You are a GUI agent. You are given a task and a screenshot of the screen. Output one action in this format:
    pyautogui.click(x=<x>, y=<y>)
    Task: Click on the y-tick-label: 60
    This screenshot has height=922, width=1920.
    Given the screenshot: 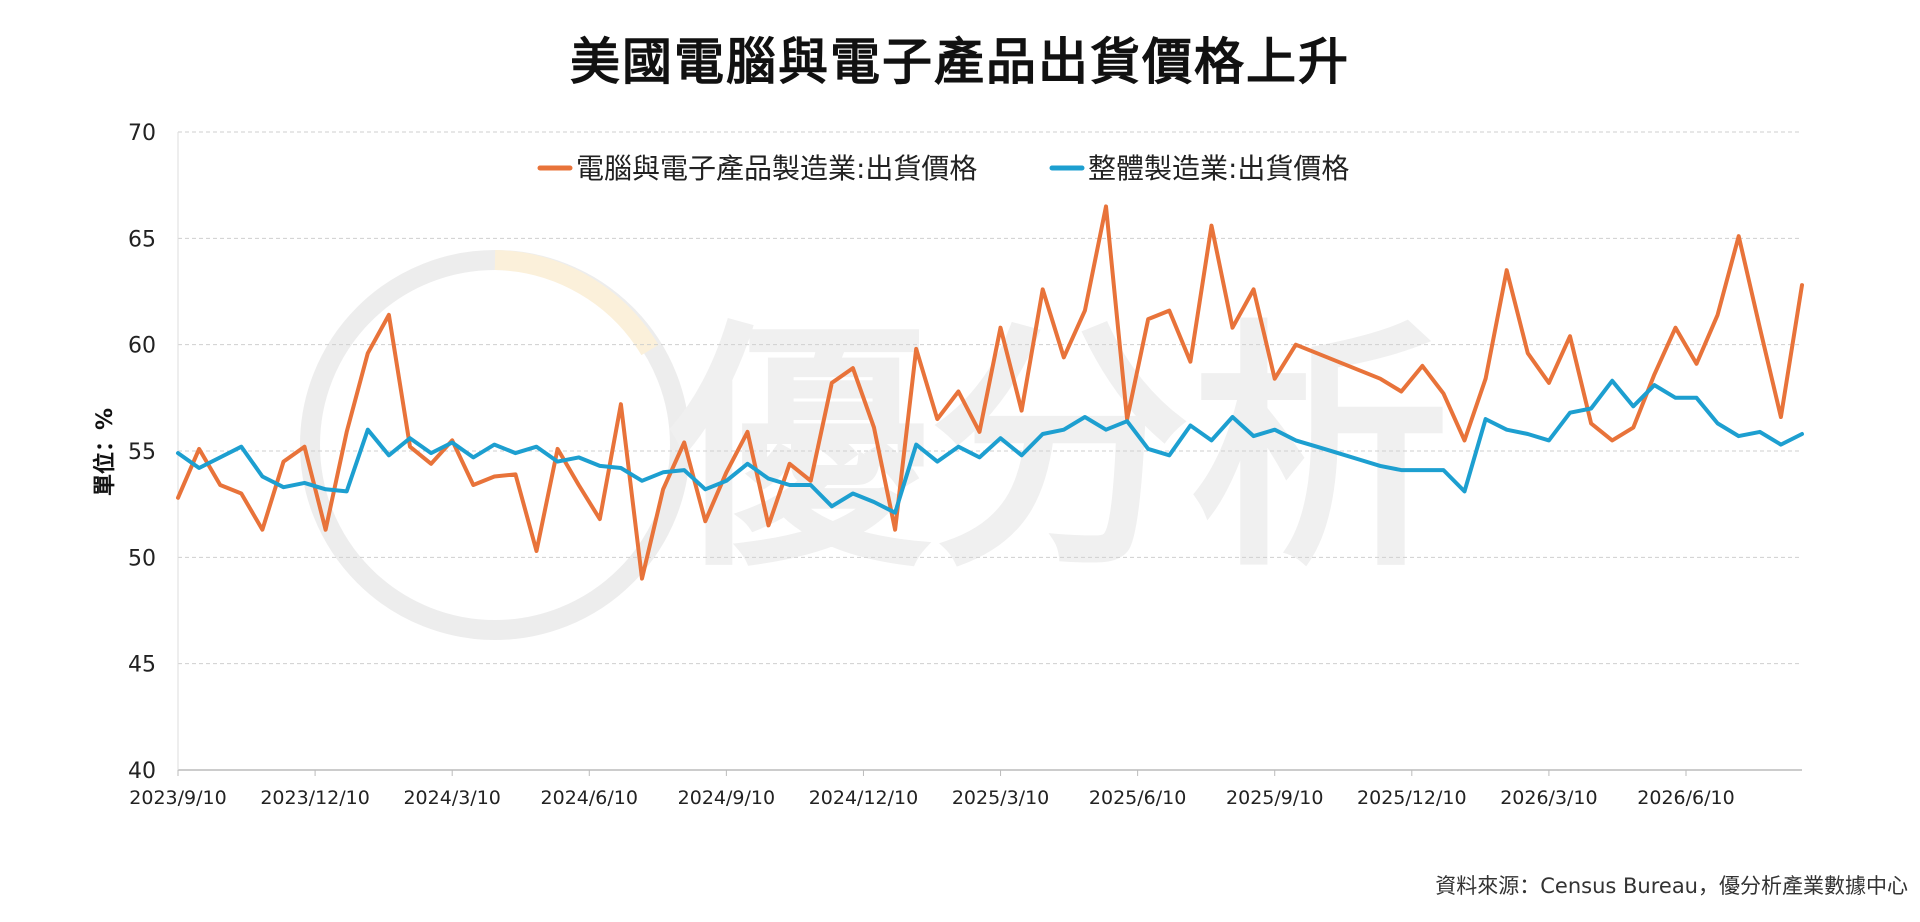 What is the action you would take?
    pyautogui.click(x=142, y=346)
    